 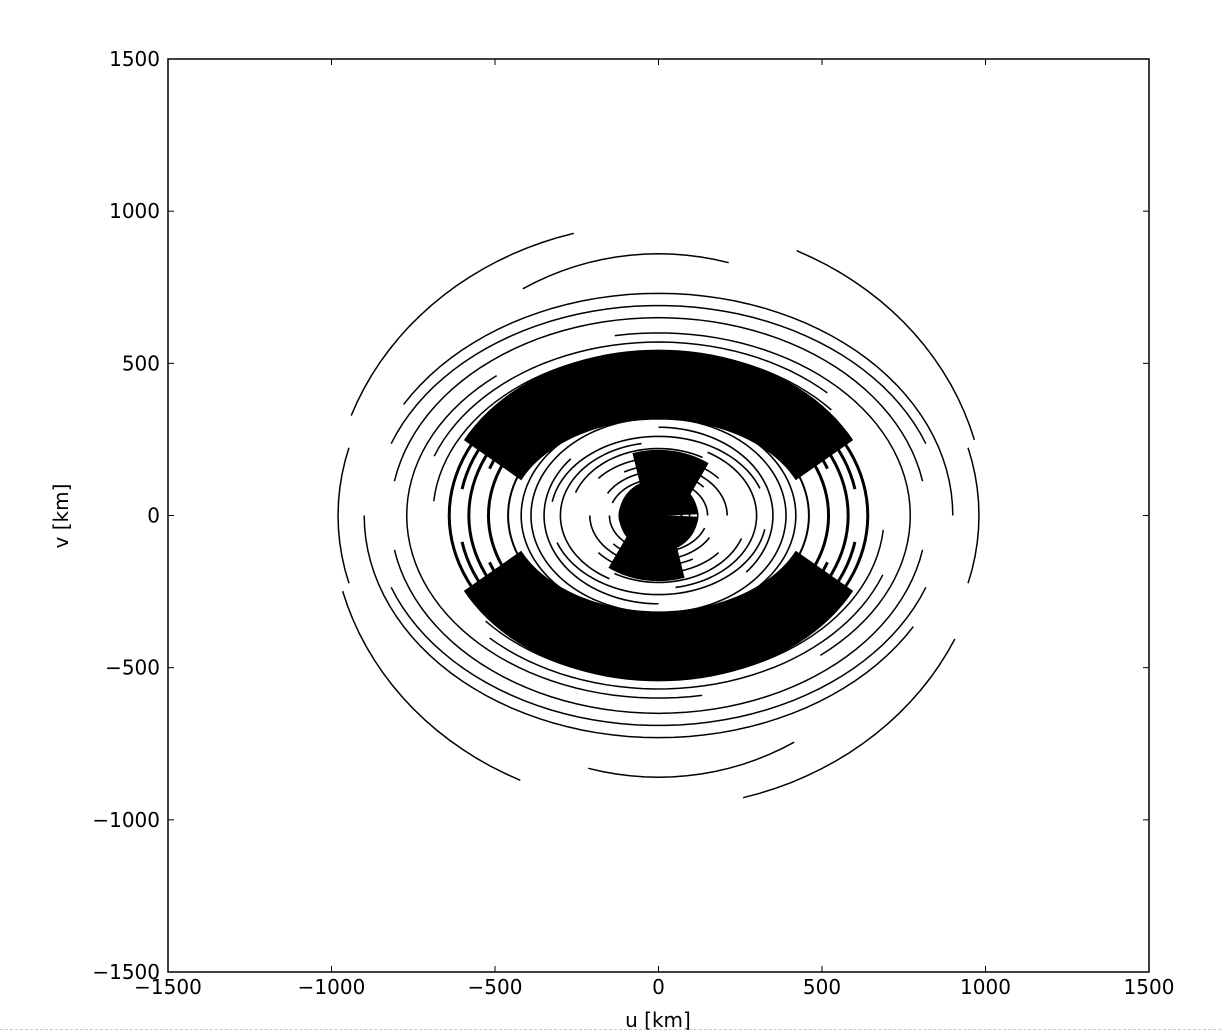 What do you see at coordinates (126, 820) in the screenshot?
I see `y-tick-label-1: −1000` at bounding box center [126, 820].